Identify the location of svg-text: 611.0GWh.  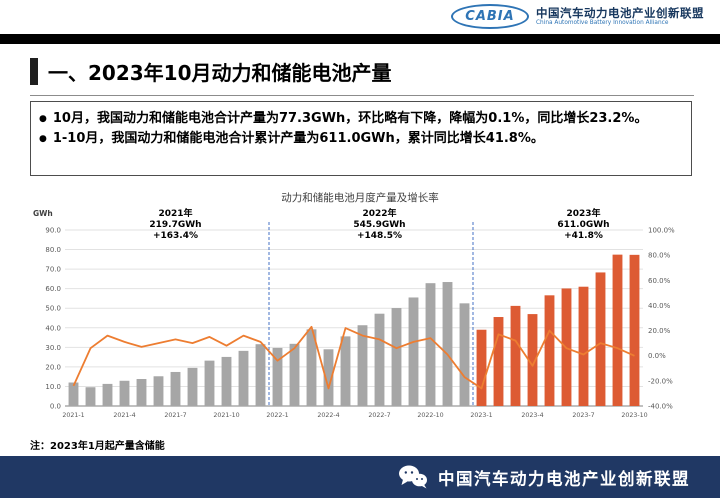
(583, 225).